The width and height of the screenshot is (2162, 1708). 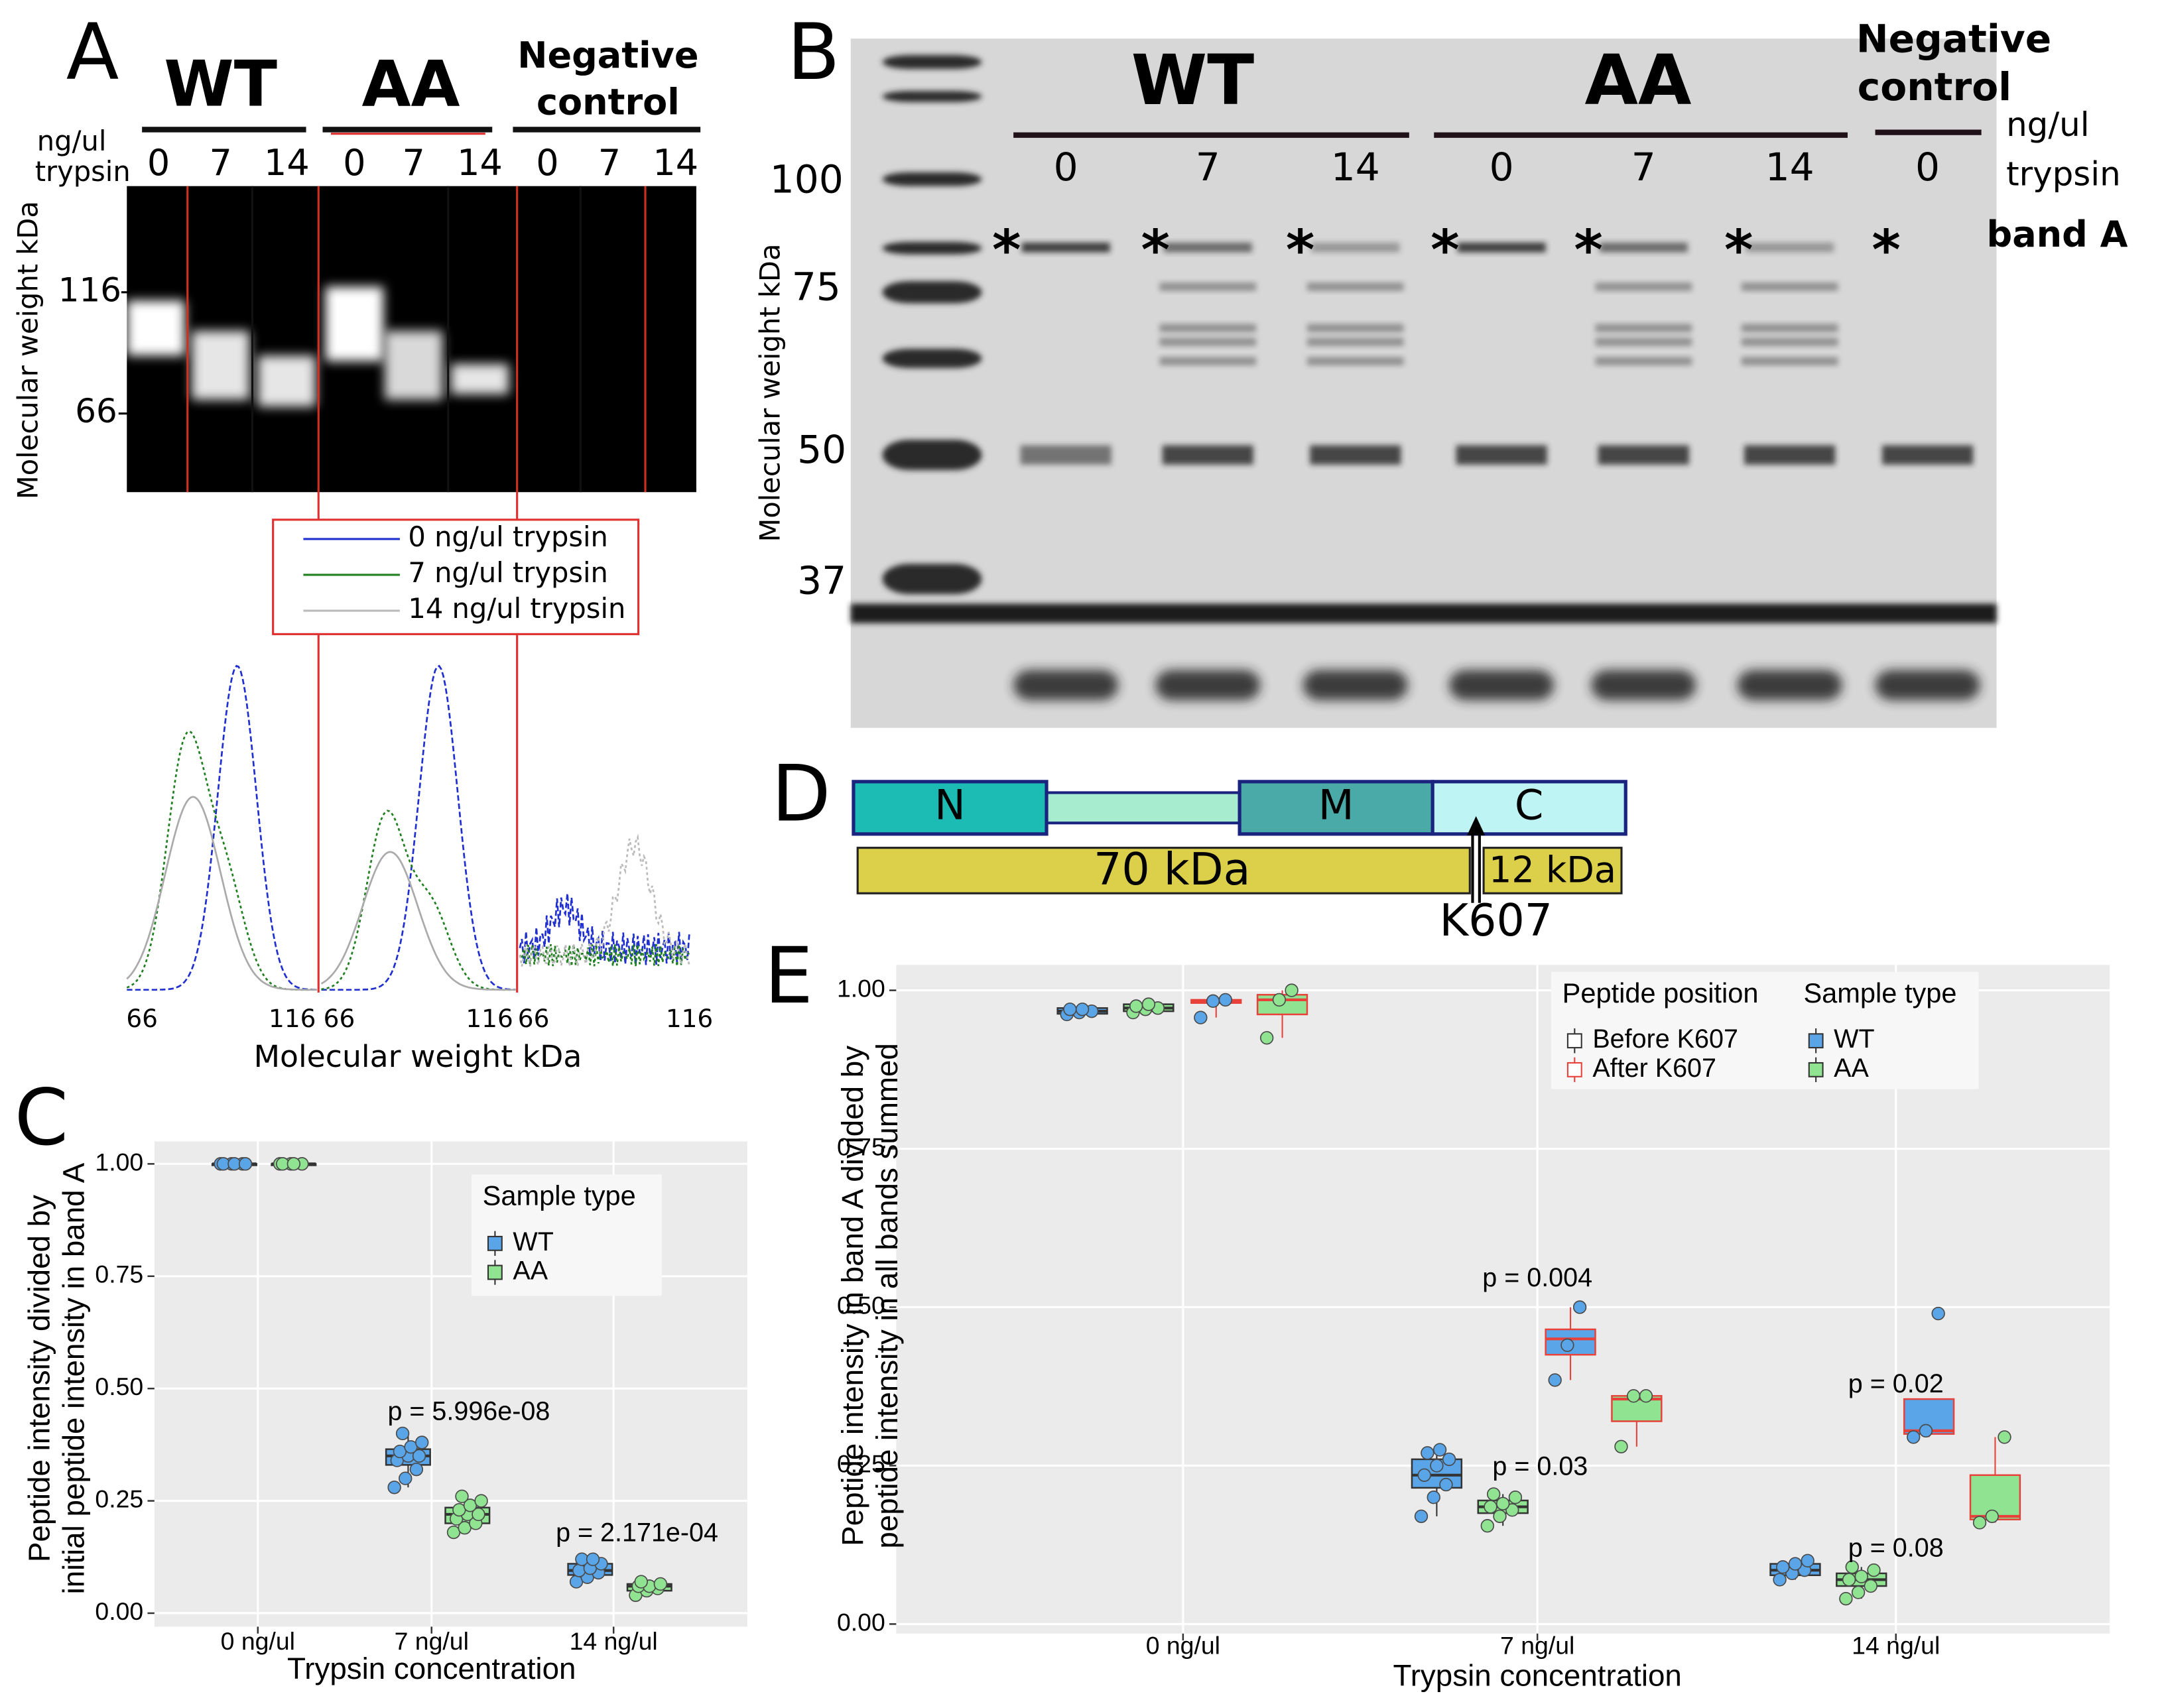 What do you see at coordinates (220, 83) in the screenshot?
I see `group-label: WT` at bounding box center [220, 83].